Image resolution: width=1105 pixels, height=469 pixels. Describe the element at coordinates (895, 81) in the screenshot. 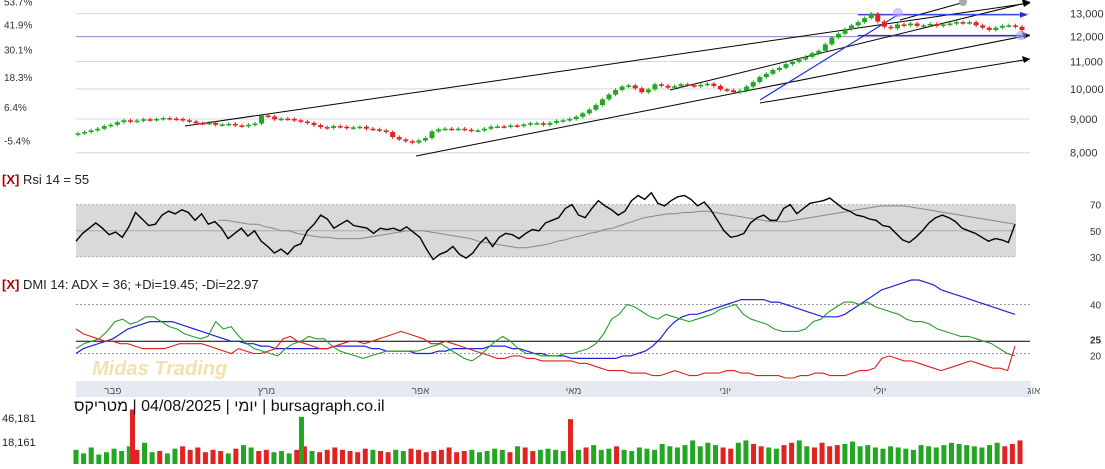

I see `trendline` at that location.